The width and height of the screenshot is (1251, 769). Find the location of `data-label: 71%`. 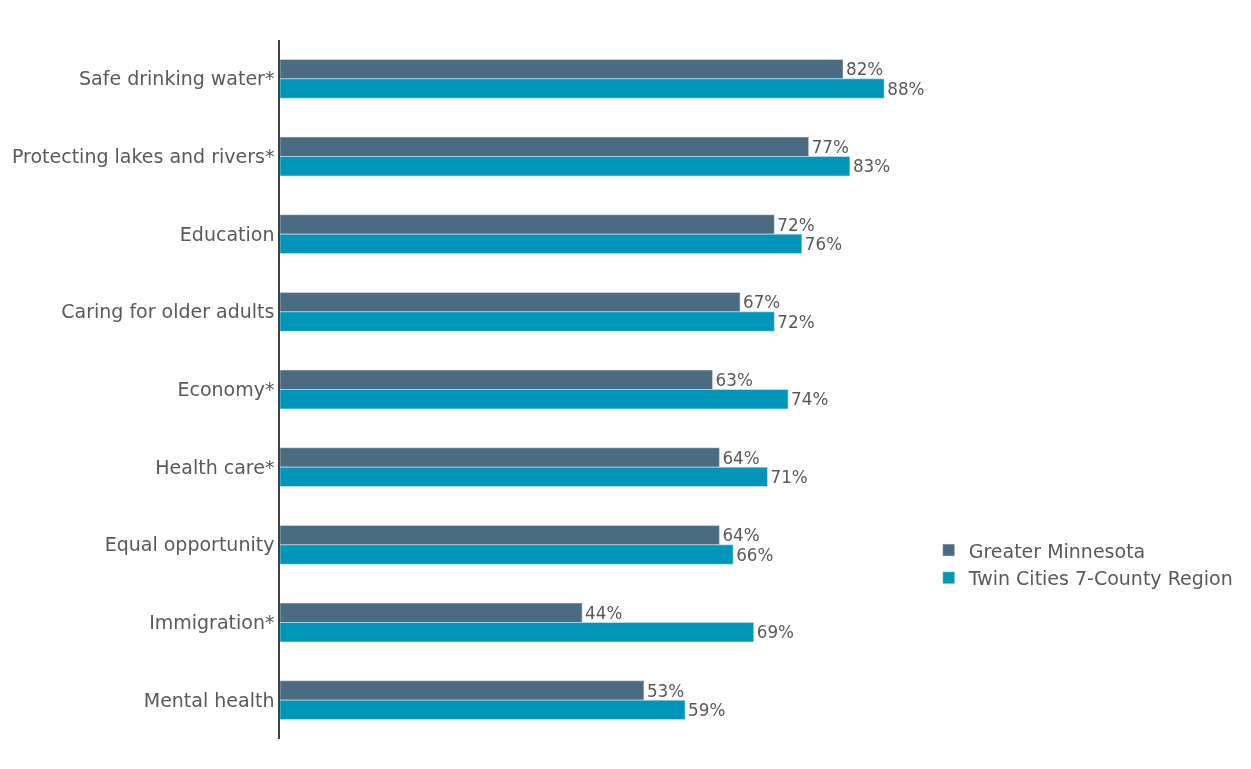

data-label: 71% is located at coordinates (789, 477).